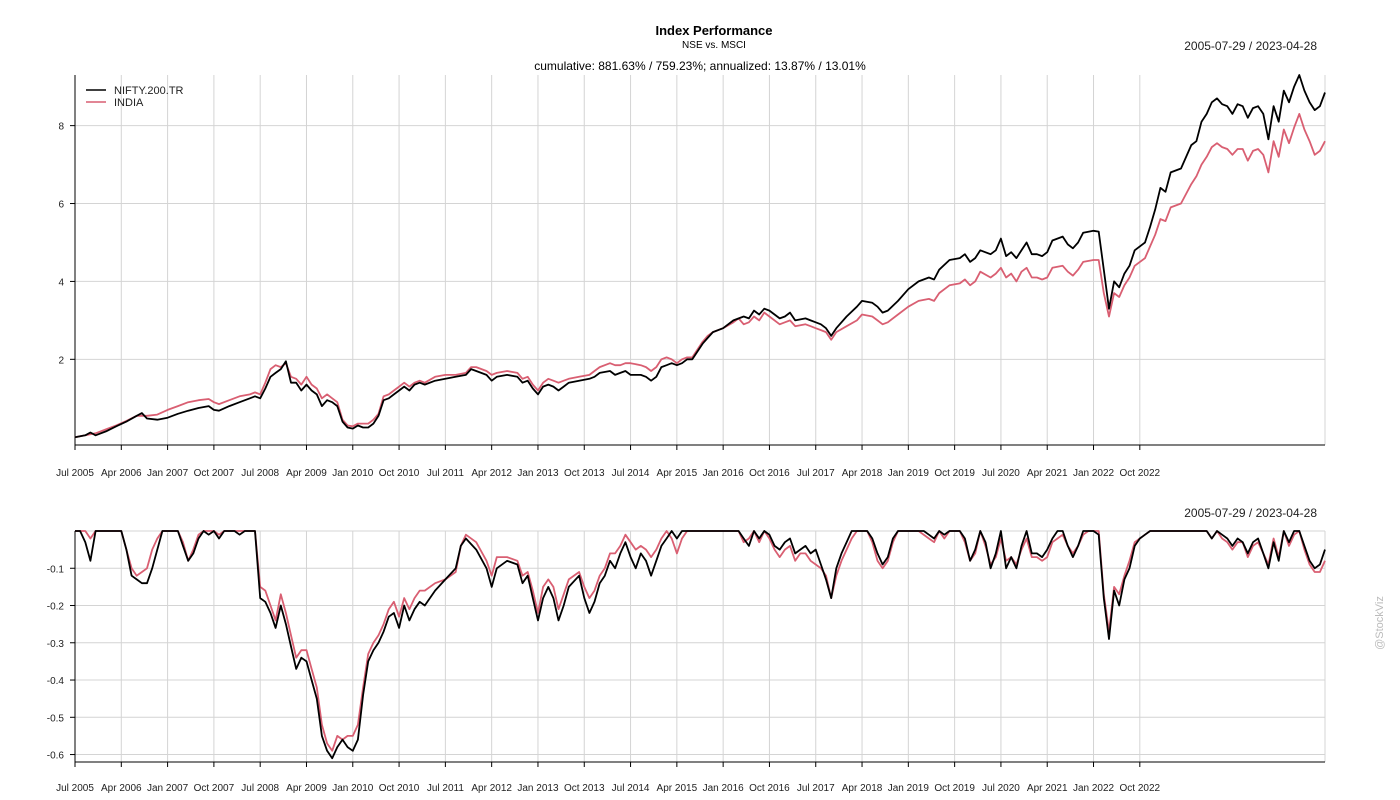 This screenshot has height=800, width=1400. I want to click on legend: NIFTY.200.TR INDIA, so click(135, 97).